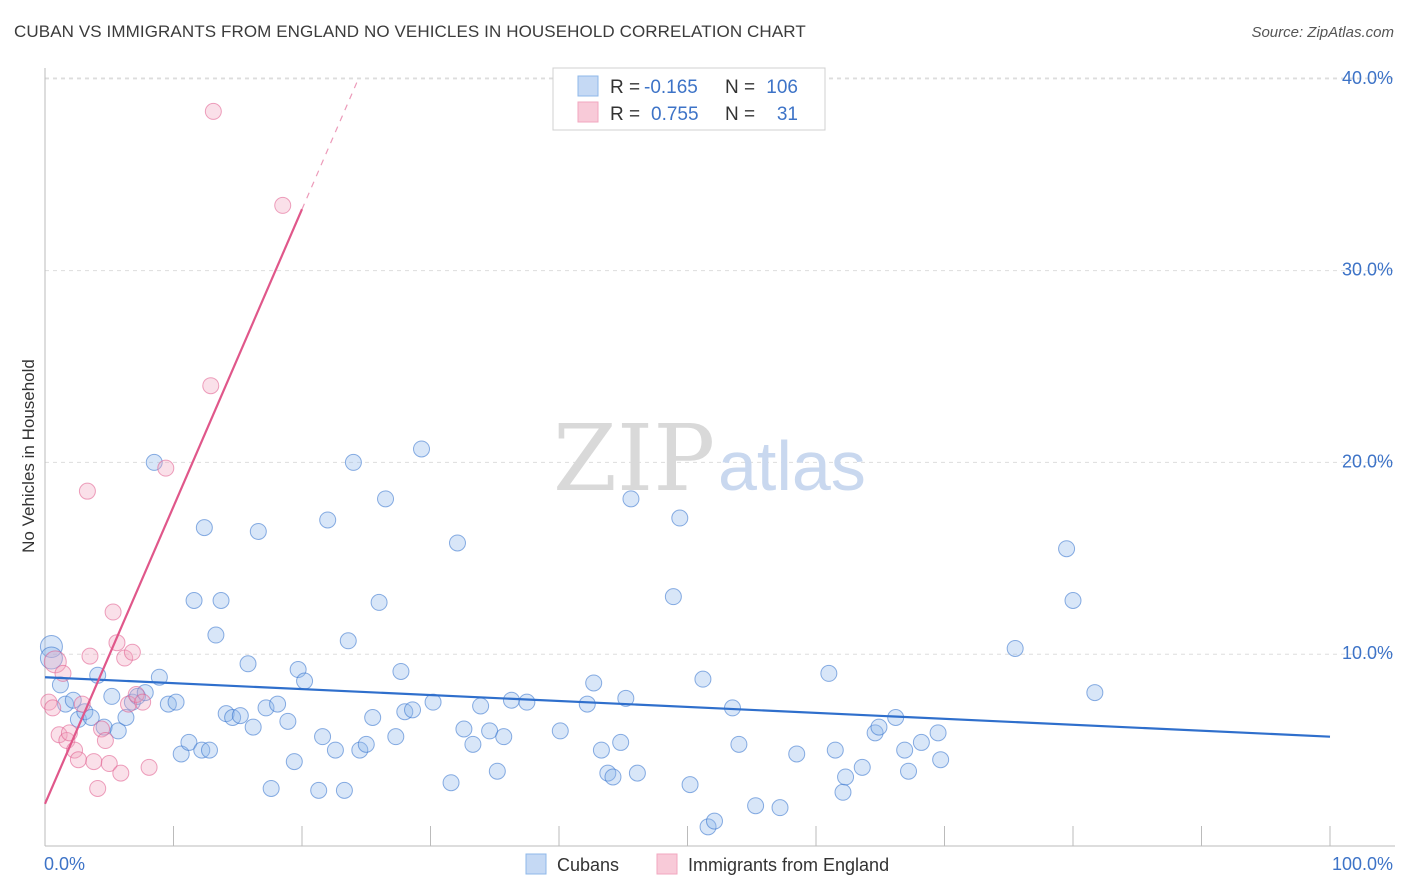 This screenshot has height=892, width=1406. What do you see at coordinates (675, 114) in the screenshot?
I see `legend-r-value-england: 0.755` at bounding box center [675, 114].